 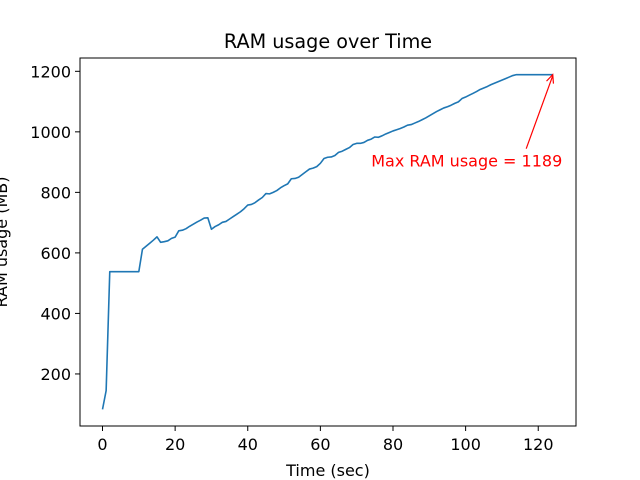 What do you see at coordinates (102, 444) in the screenshot?
I see `x-tick-label: 0` at bounding box center [102, 444].